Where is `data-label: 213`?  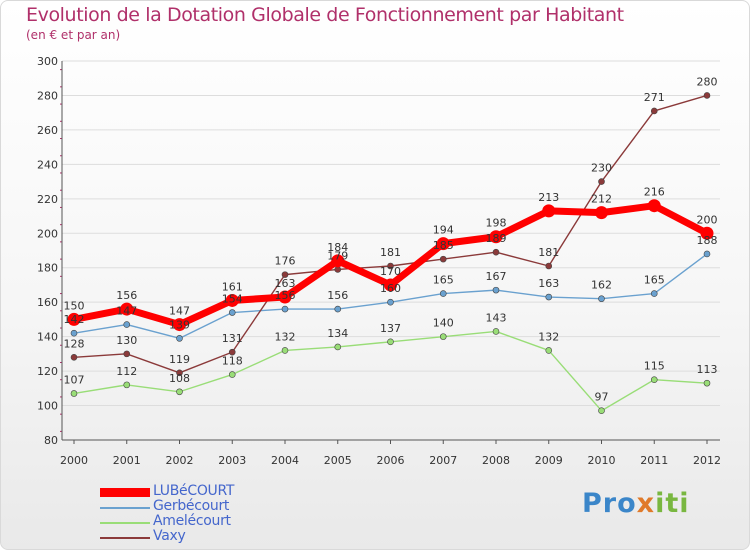 data-label: 213 is located at coordinates (548, 197).